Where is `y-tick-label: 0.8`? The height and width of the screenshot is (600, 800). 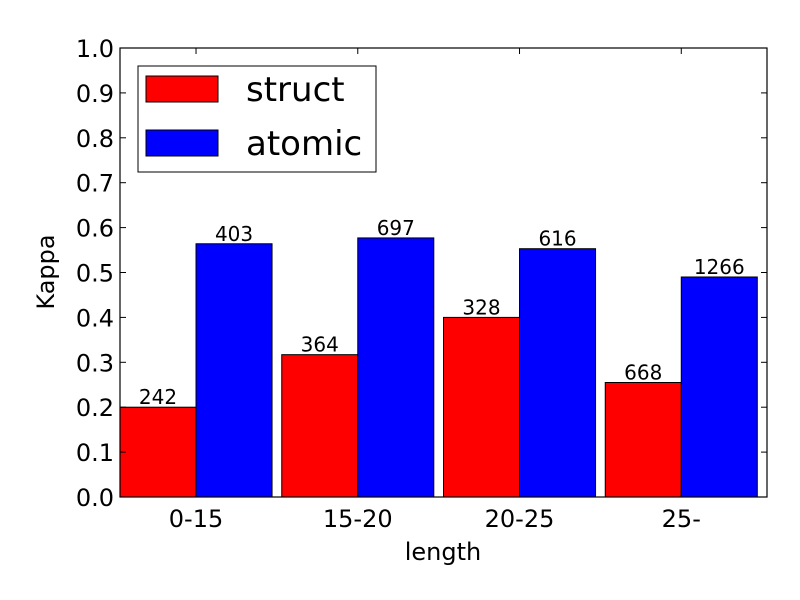 y-tick-label: 0.8 is located at coordinates (95, 139).